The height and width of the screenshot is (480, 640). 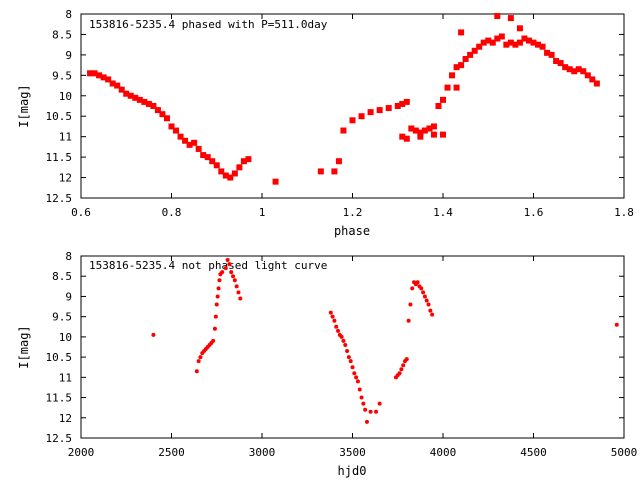 I want to click on x-tick-label: 2500, so click(x=171, y=452).